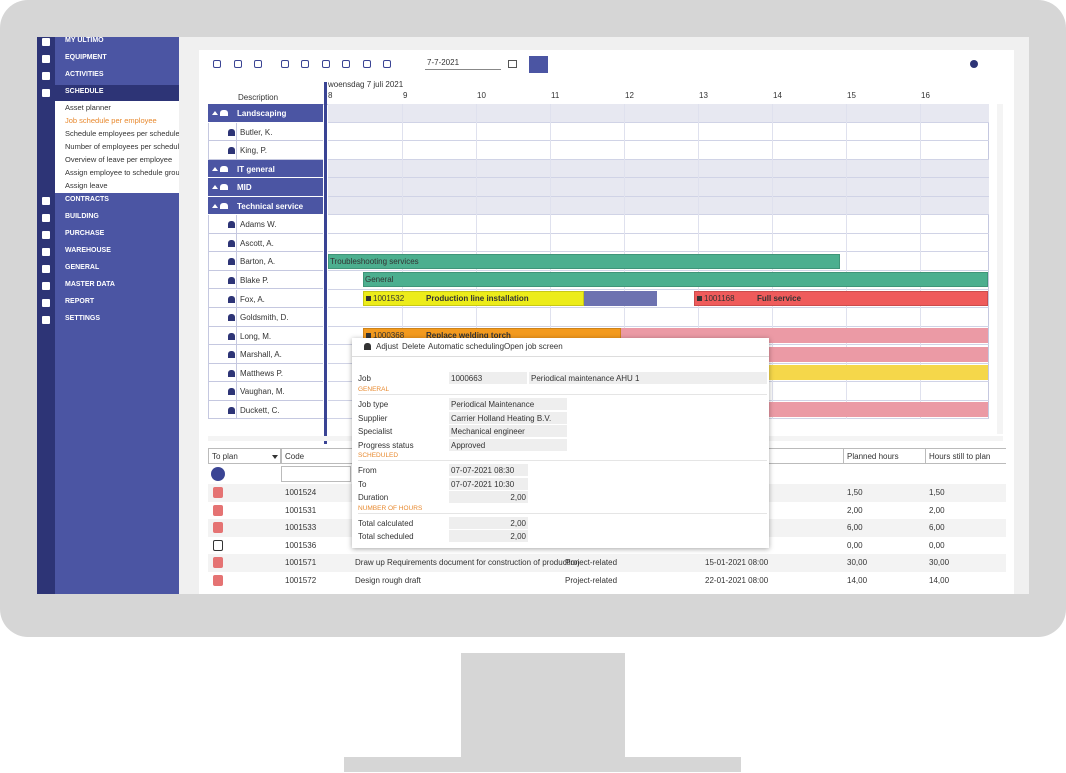 The width and height of the screenshot is (1066, 773). What do you see at coordinates (463, 64) in the screenshot?
I see `date-input: 7-7-2021` at bounding box center [463, 64].